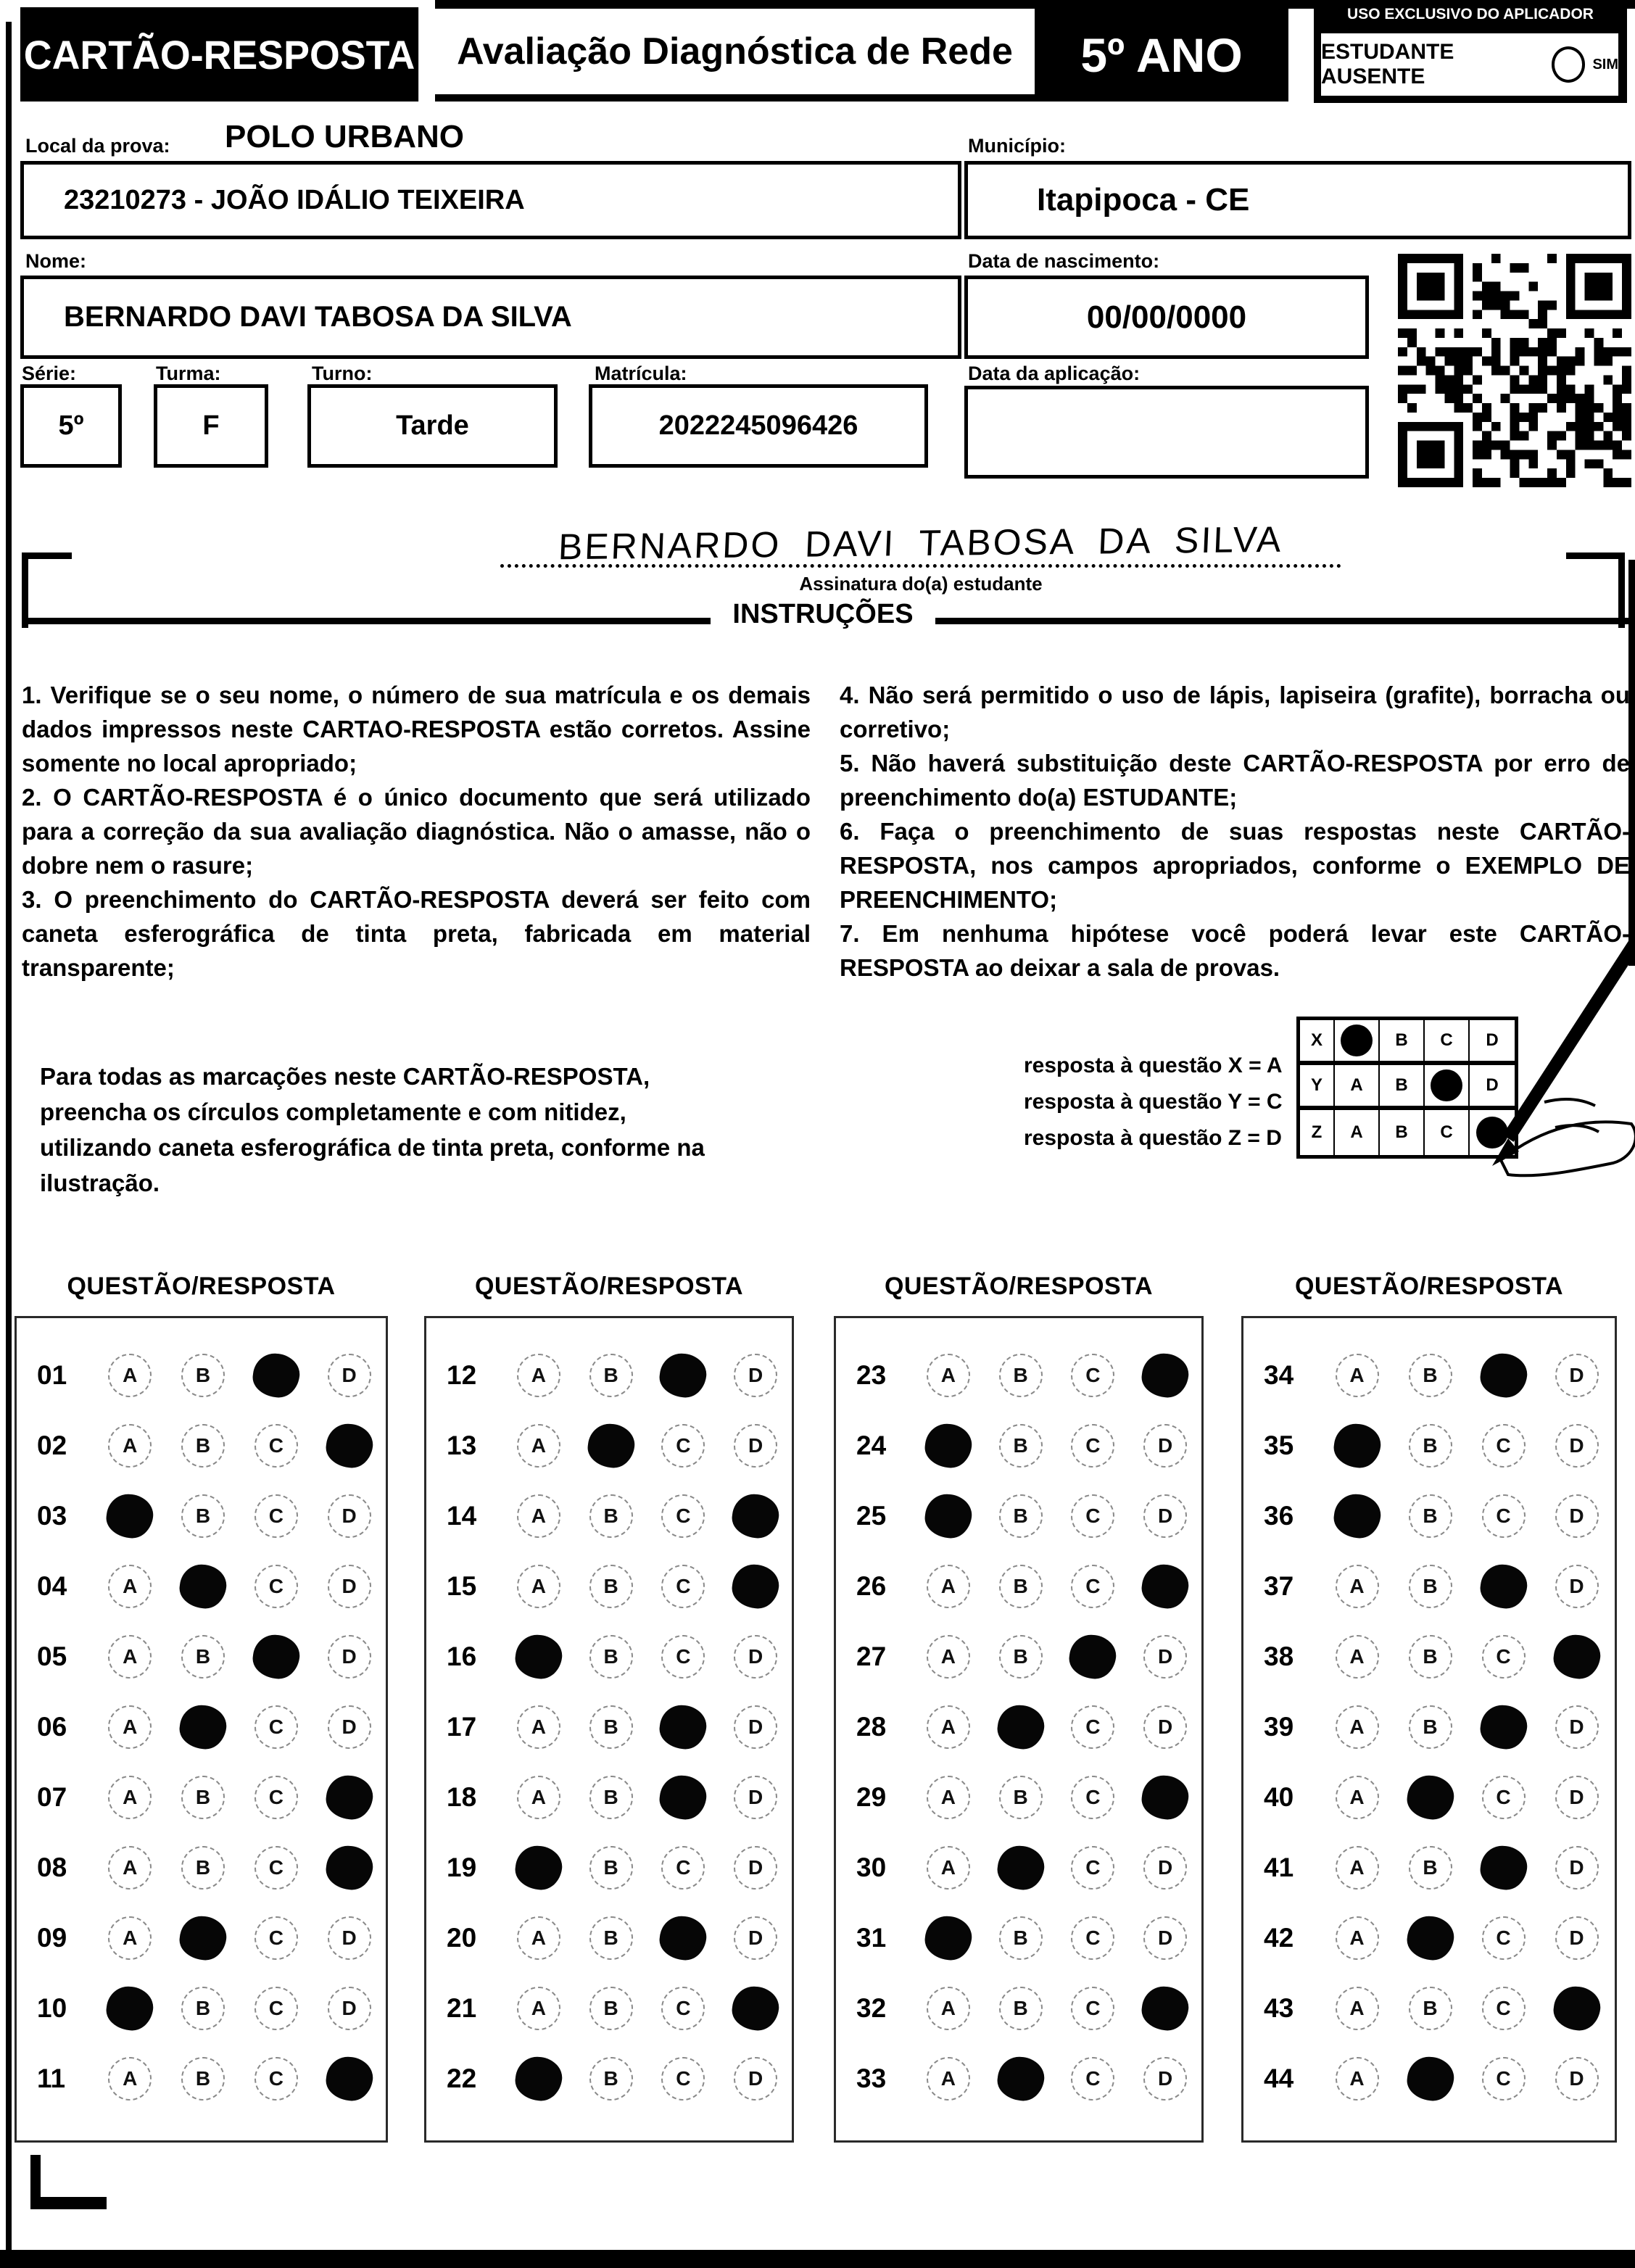 The height and width of the screenshot is (2268, 1635). Describe the element at coordinates (349, 2078) in the screenshot. I see `bubble-q11-D` at that location.